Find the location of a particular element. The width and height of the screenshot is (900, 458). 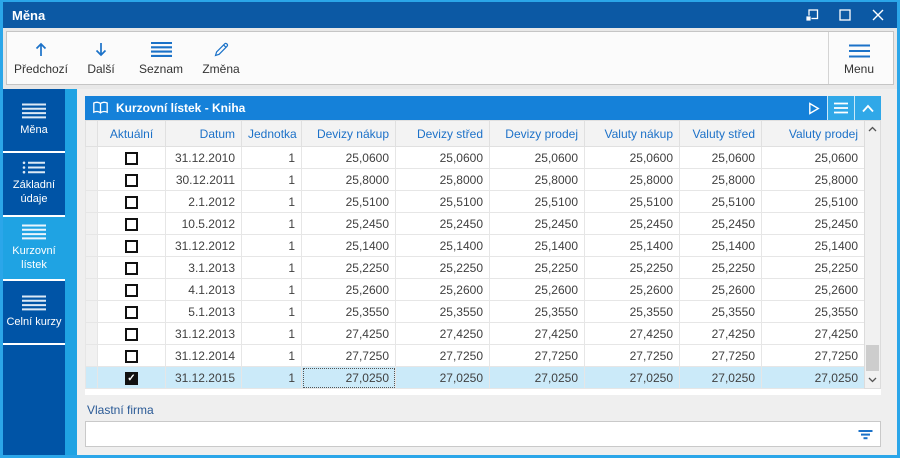

cell-datum: 4.1.2013 is located at coordinates (203, 289).